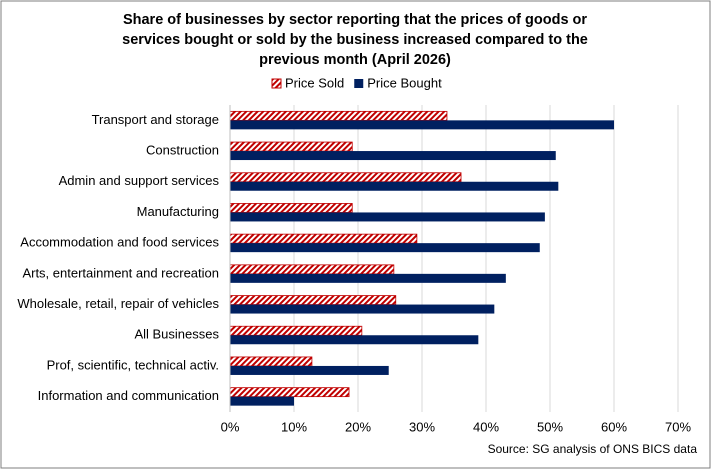 The width and height of the screenshot is (711, 474). I want to click on x-tick-label: 30%, so click(422, 426).